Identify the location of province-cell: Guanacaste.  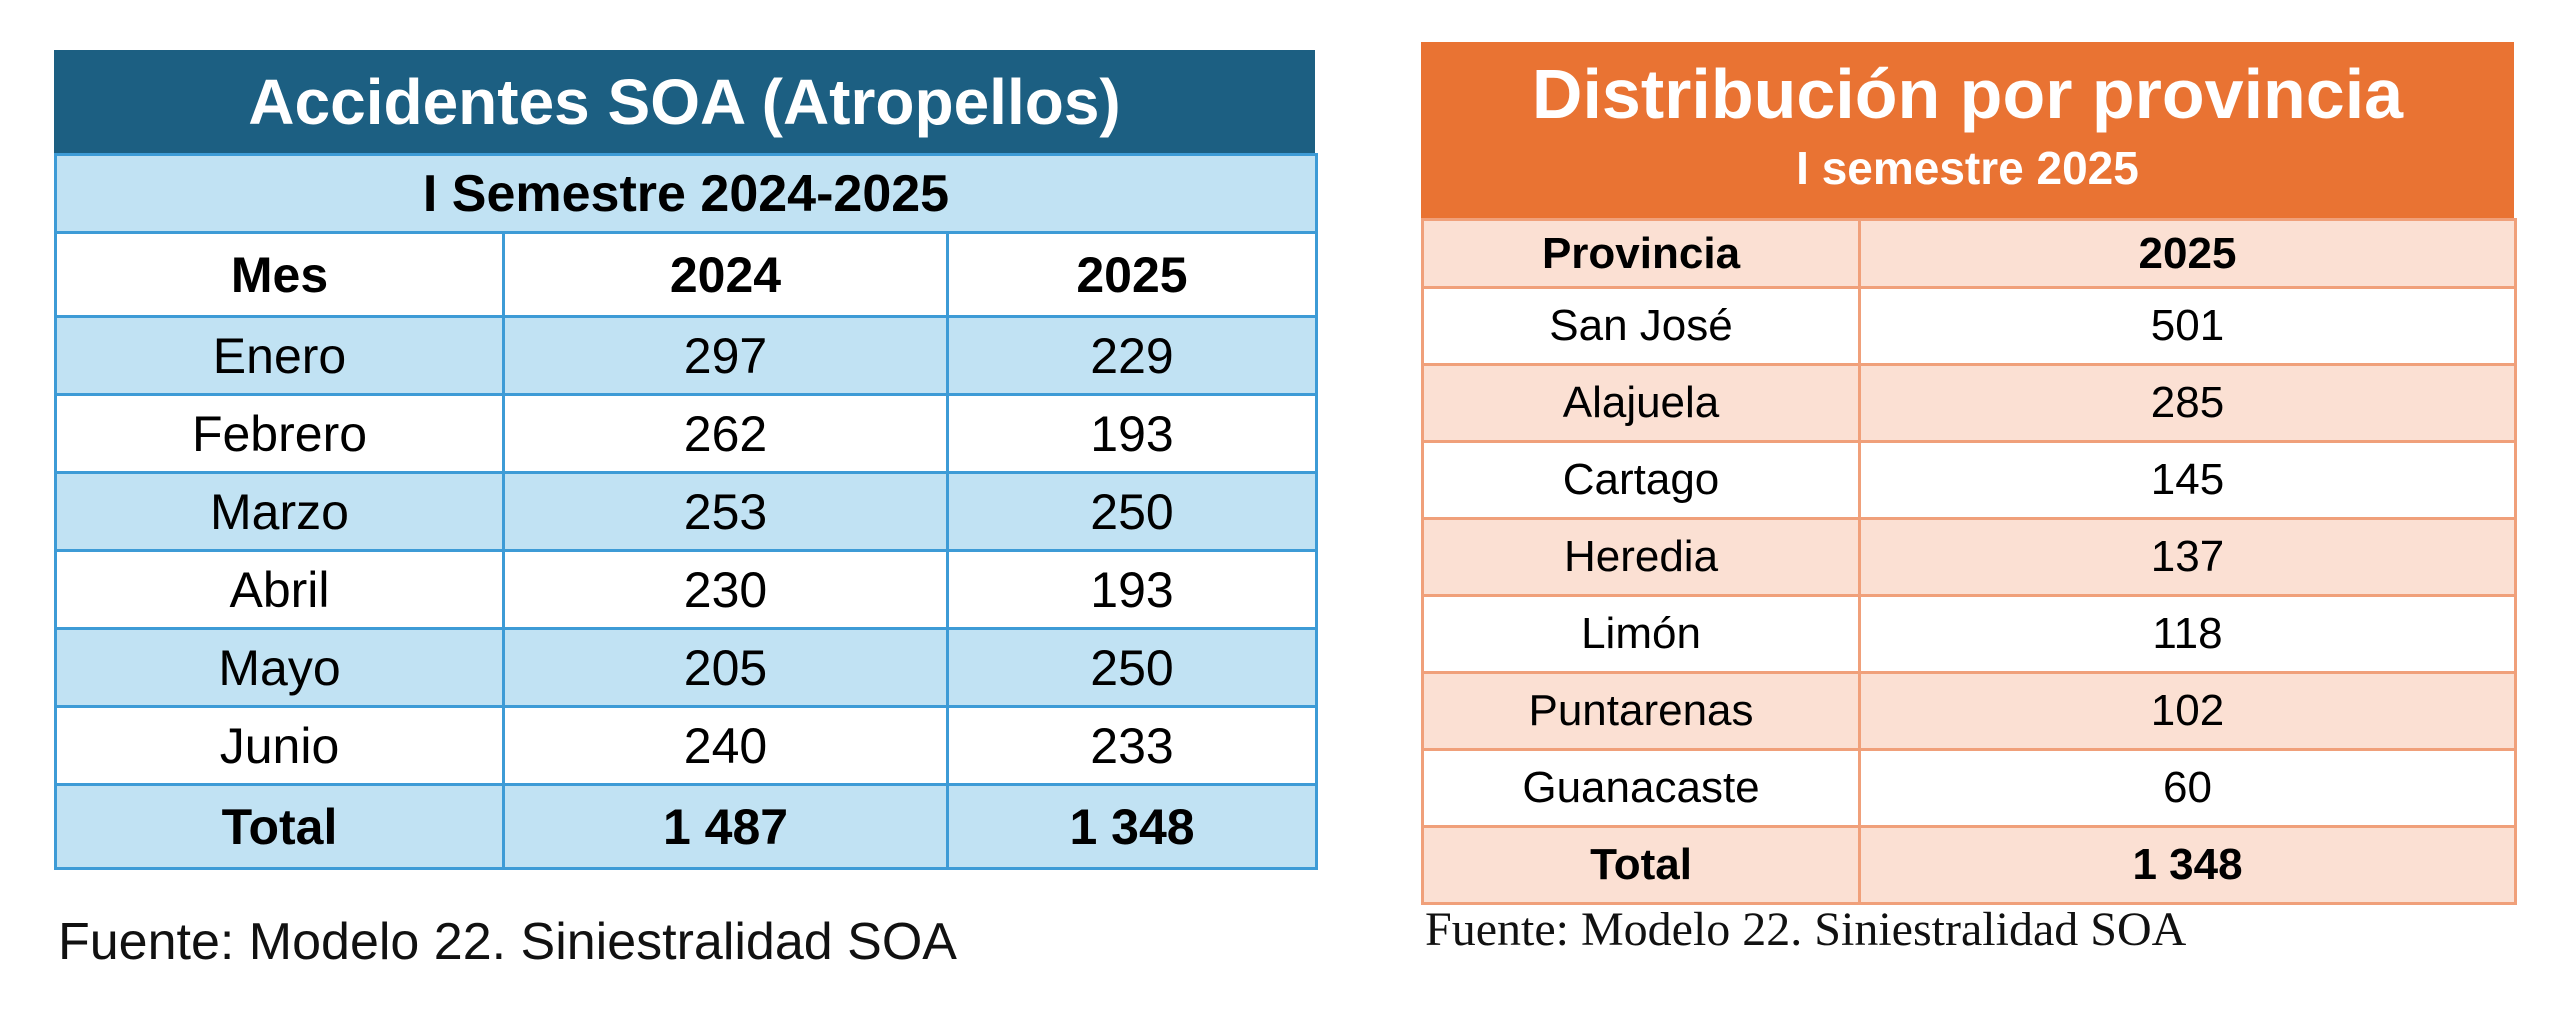
(1641, 788).